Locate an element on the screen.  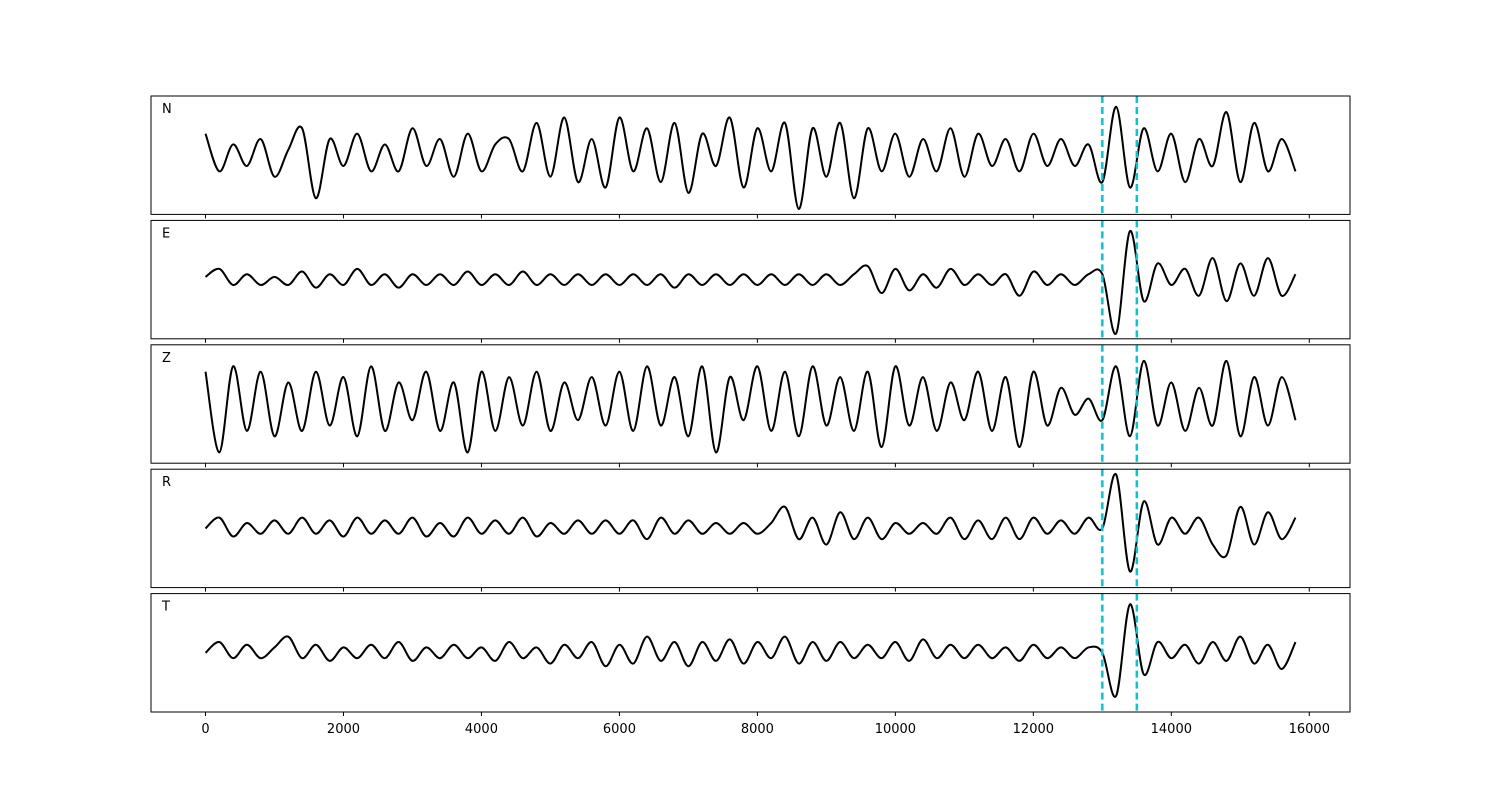
x-tick-label: 14000 is located at coordinates (1171, 729).